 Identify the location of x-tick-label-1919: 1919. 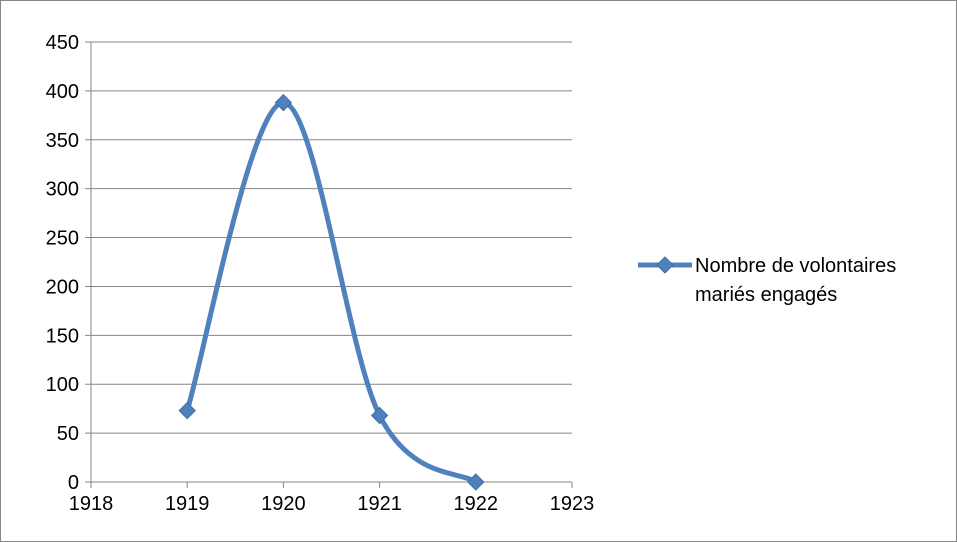
(187, 504).